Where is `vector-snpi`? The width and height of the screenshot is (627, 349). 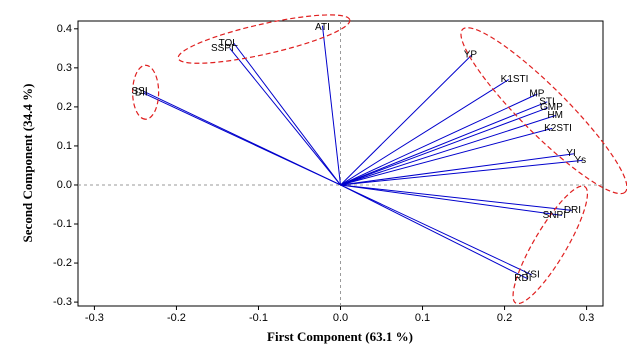 vector-snpi is located at coordinates (451, 200).